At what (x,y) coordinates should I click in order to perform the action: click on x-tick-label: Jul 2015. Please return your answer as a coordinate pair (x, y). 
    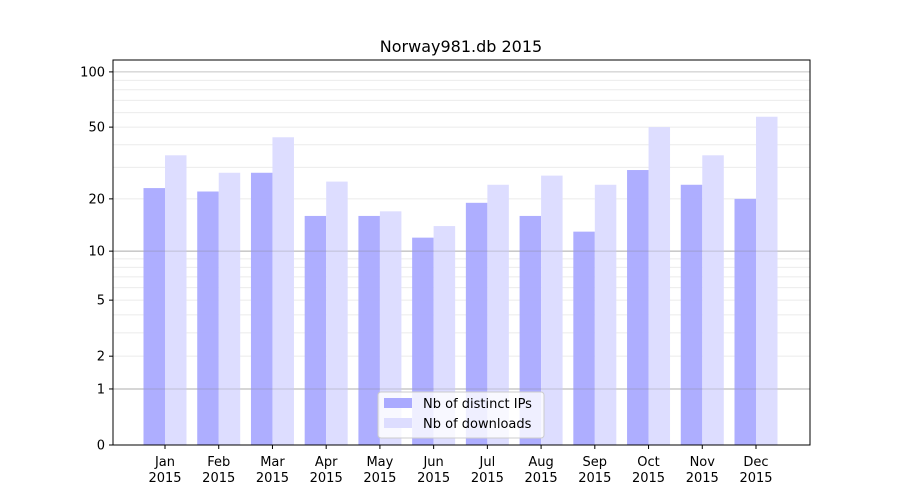
    Looking at the image, I should click on (487, 470).